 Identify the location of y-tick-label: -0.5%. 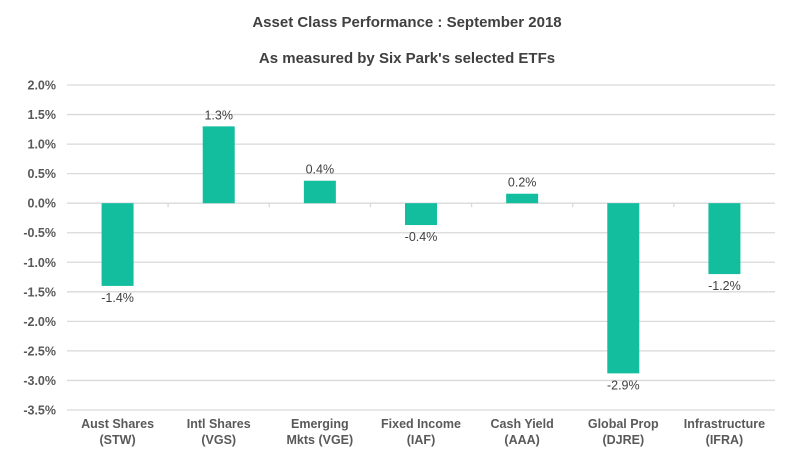
(39, 233).